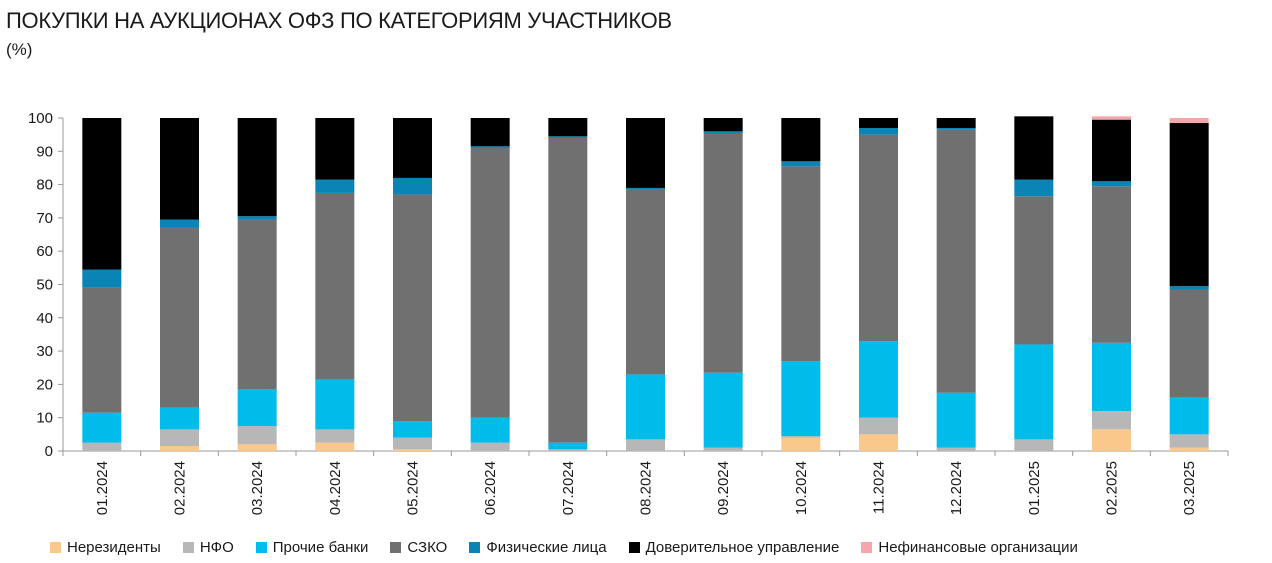 Image resolution: width=1272 pixels, height=563 pixels. I want to click on legend-item: Прочие банки, so click(312, 547).